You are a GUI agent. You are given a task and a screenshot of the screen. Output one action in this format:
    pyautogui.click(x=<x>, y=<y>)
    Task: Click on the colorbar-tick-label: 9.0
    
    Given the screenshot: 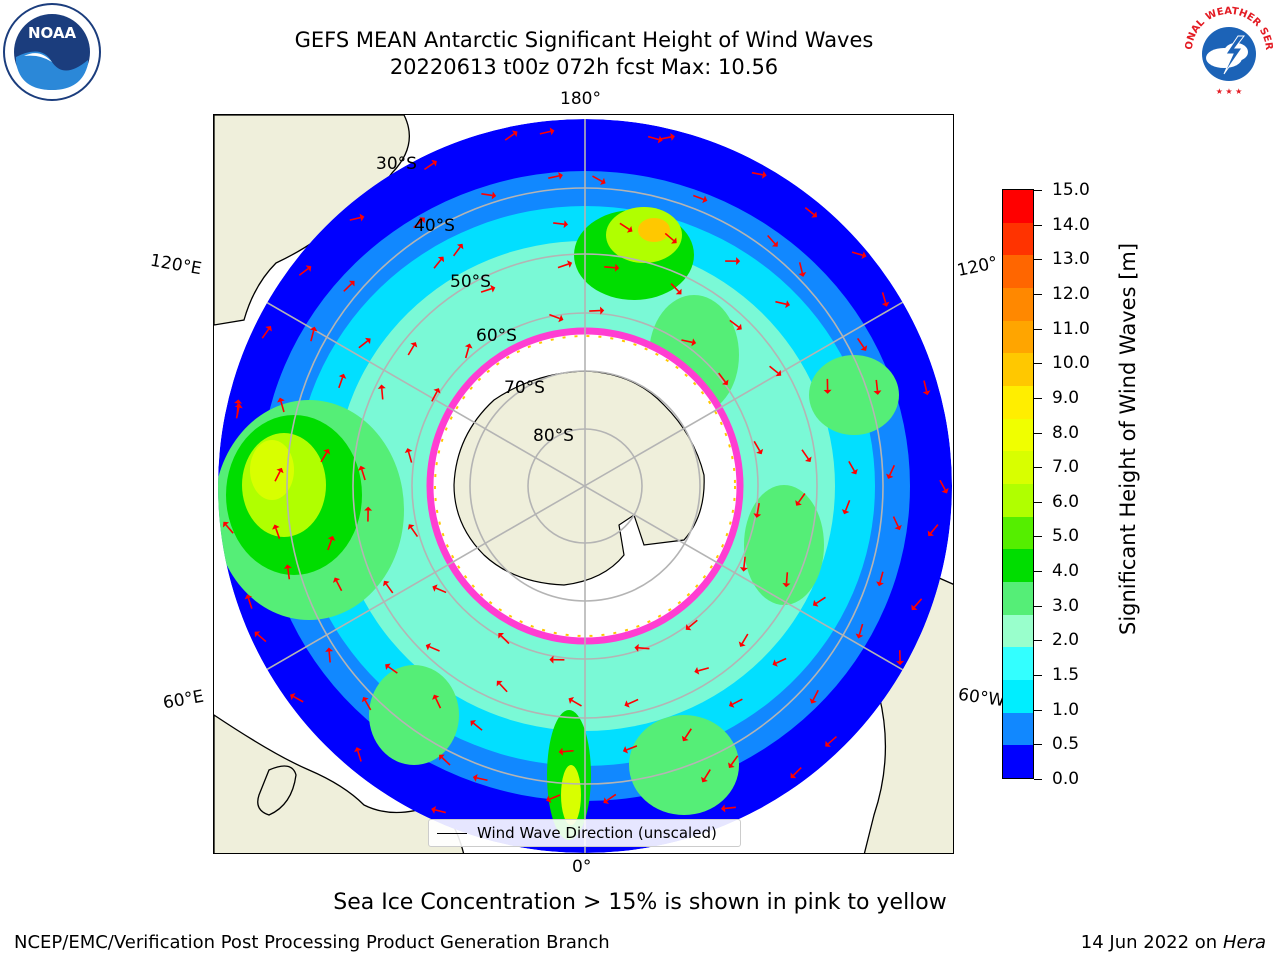 What is the action you would take?
    pyautogui.click(x=1066, y=397)
    